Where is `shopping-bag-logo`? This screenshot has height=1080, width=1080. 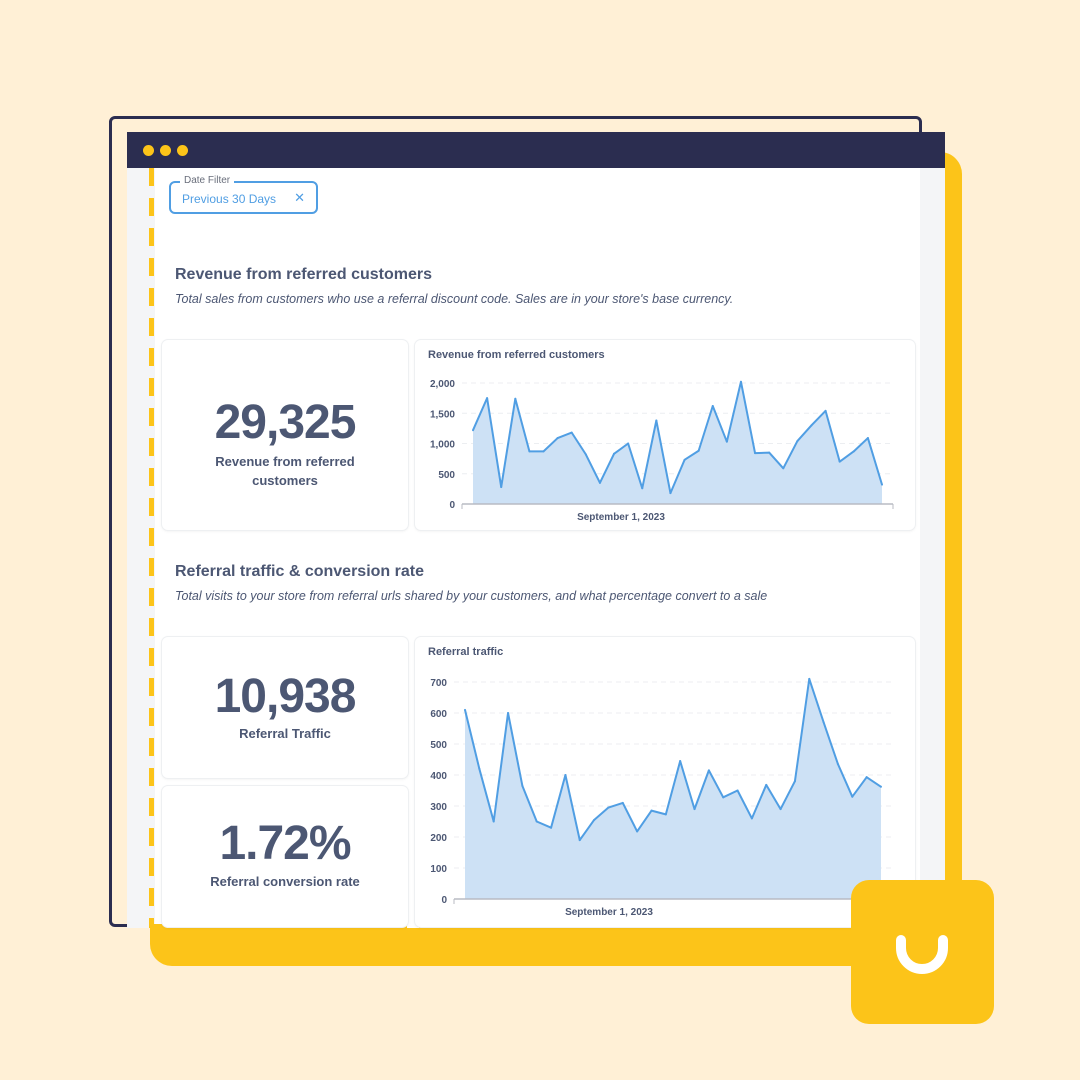
shopping-bag-logo is located at coordinates (922, 952).